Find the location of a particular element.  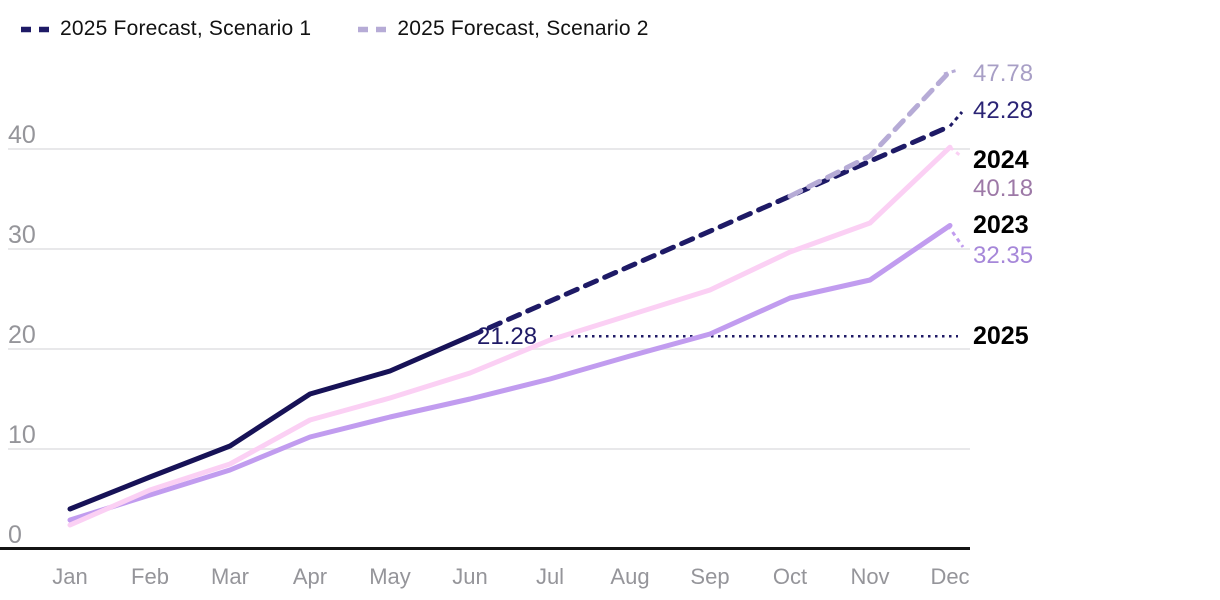

series-value-label: 32.35 is located at coordinates (1003, 255).